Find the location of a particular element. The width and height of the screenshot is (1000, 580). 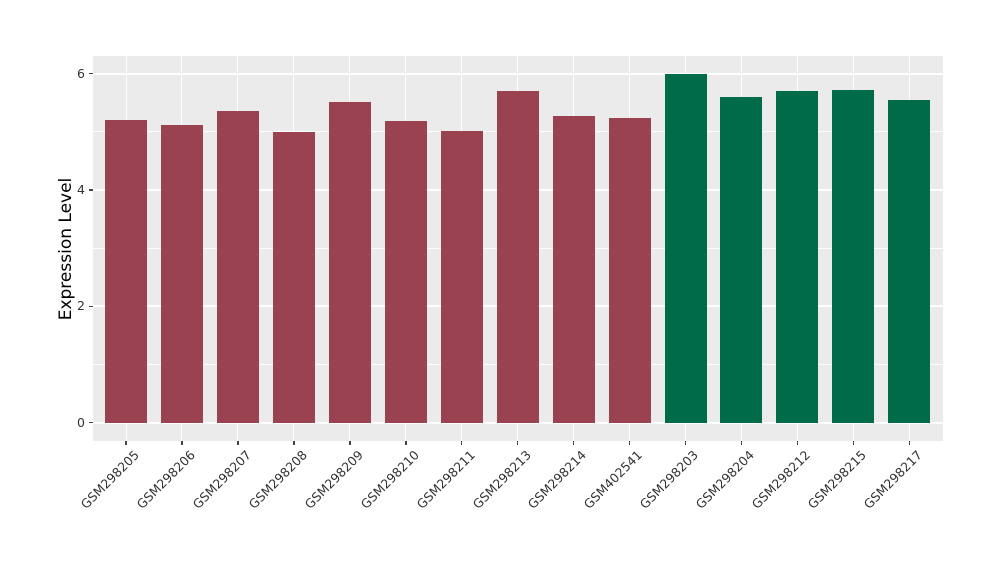

bar-GSM298215 is located at coordinates (853, 256).